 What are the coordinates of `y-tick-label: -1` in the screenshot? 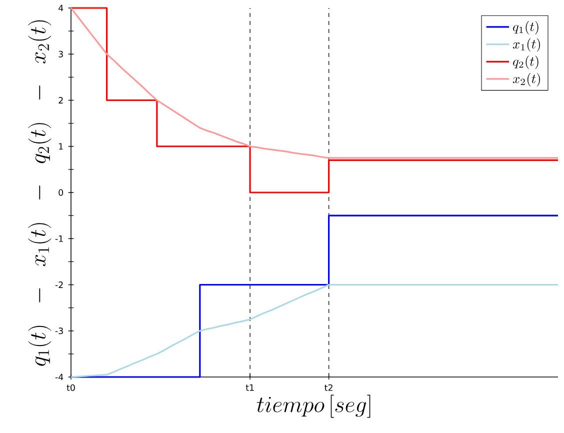 It's located at (59, 238).